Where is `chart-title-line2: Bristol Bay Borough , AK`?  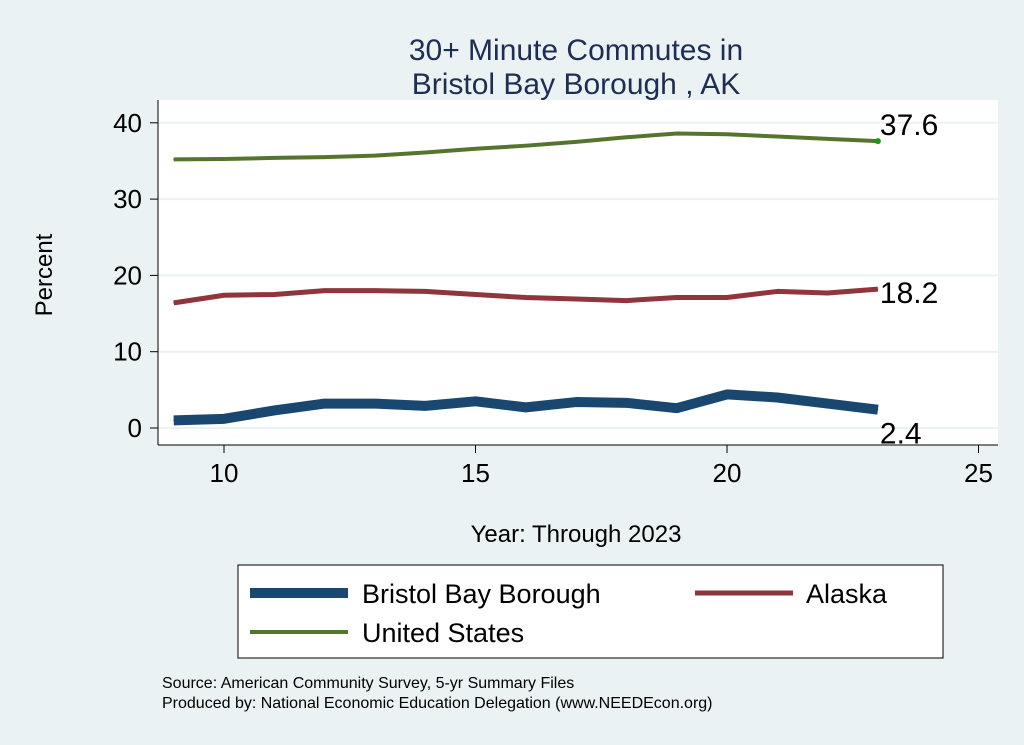 chart-title-line2: Bristol Bay Borough , AK is located at coordinates (576, 84).